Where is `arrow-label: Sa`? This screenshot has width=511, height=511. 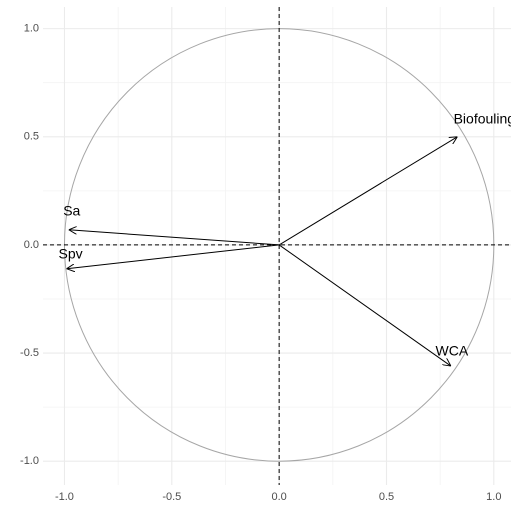
arrow-label: Sa is located at coordinates (71, 210).